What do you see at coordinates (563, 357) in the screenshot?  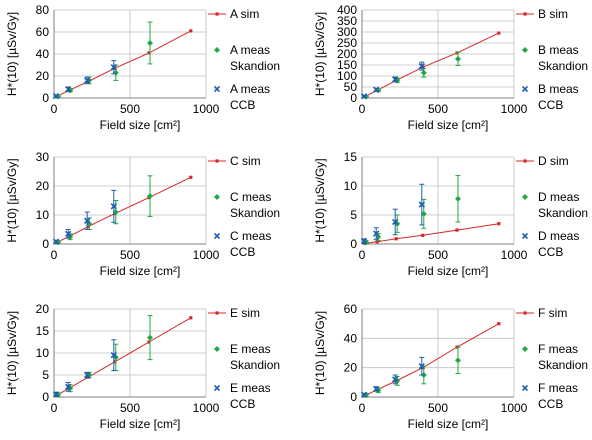 I see `legend-skandion-label: F meas Skandion` at bounding box center [563, 357].